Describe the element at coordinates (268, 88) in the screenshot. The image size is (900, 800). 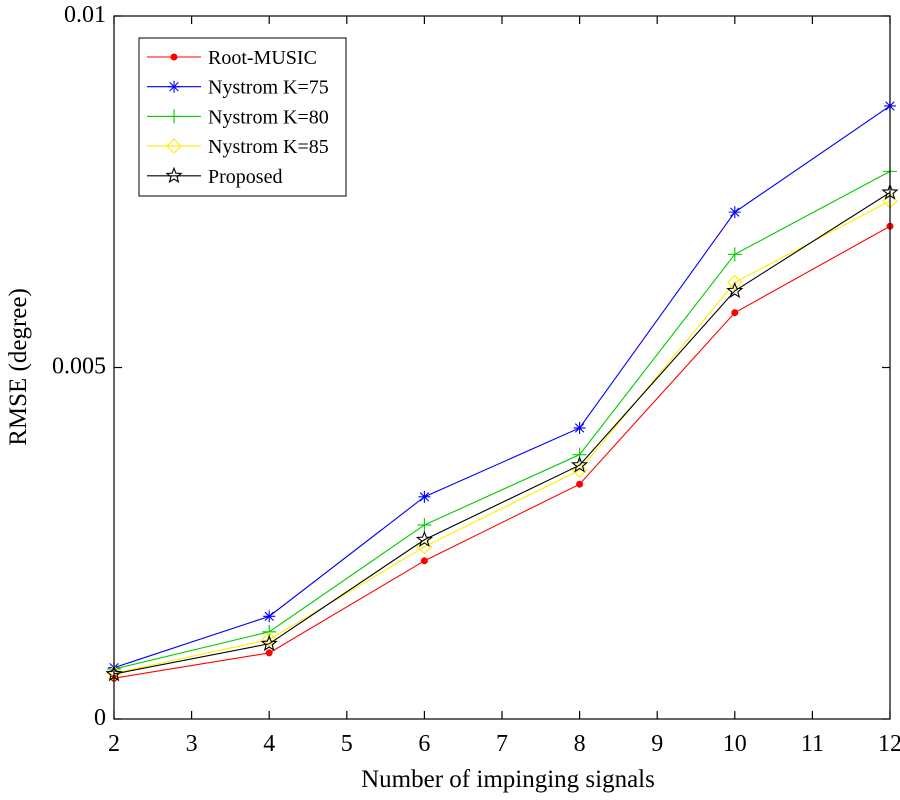
I see `legend-label: Nystrom K=75` at that location.